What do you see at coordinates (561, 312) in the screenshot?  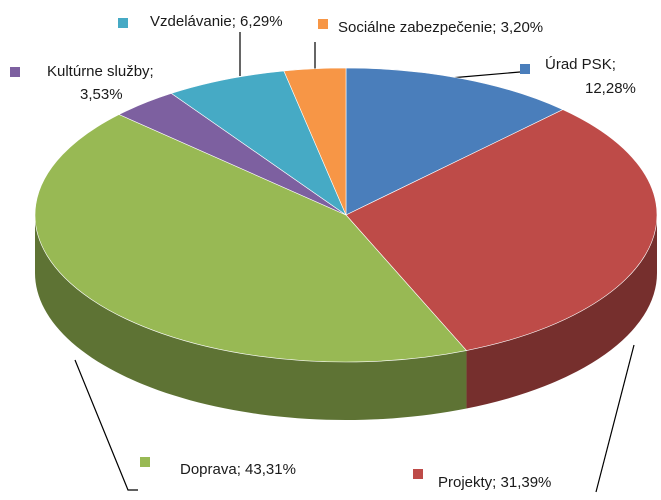 I see `slice-side` at bounding box center [561, 312].